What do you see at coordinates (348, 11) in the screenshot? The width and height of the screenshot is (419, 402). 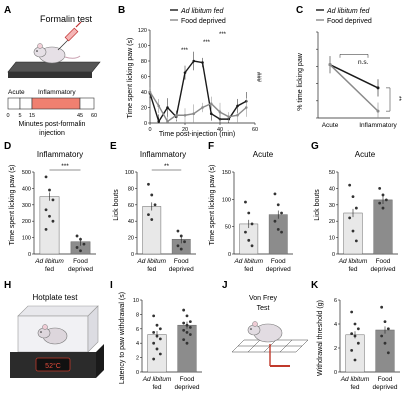 I see `legend-c-fed-label: Ad libitum fed` at bounding box center [348, 11].